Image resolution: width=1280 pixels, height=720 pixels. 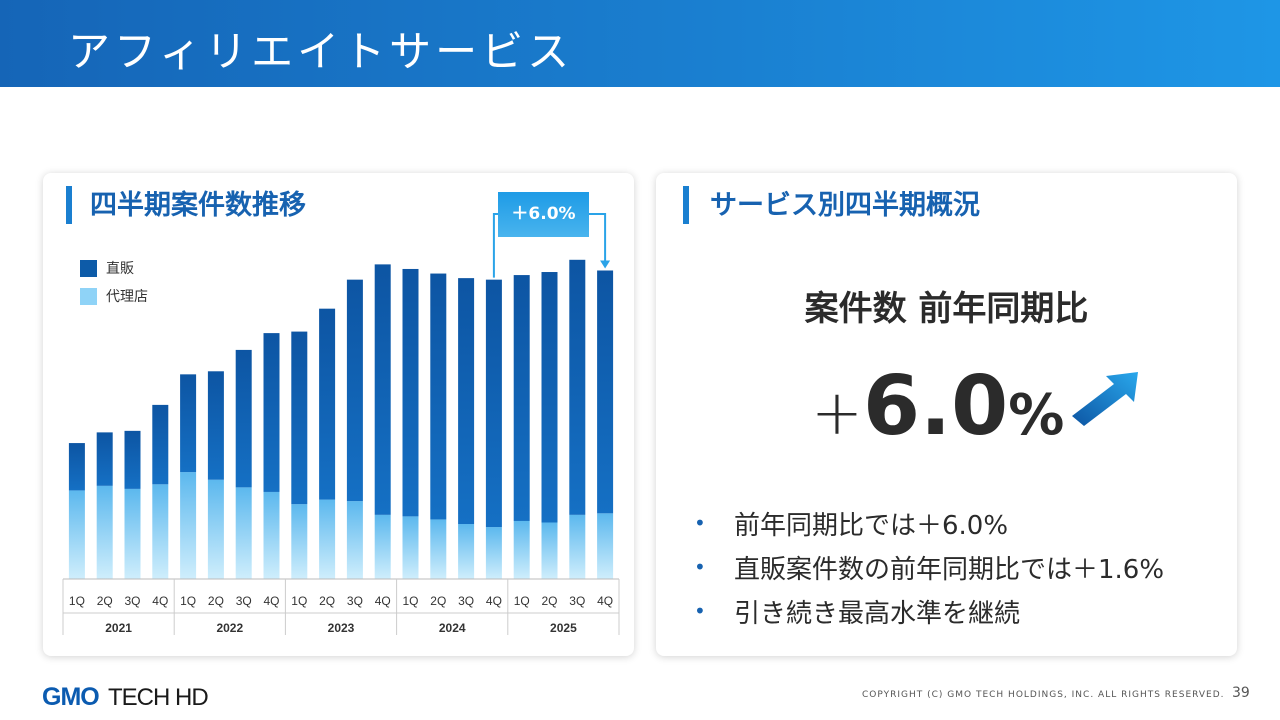 What do you see at coordinates (321, 51) in the screenshot?
I see `page-title: アフィリエイトサービス` at bounding box center [321, 51].